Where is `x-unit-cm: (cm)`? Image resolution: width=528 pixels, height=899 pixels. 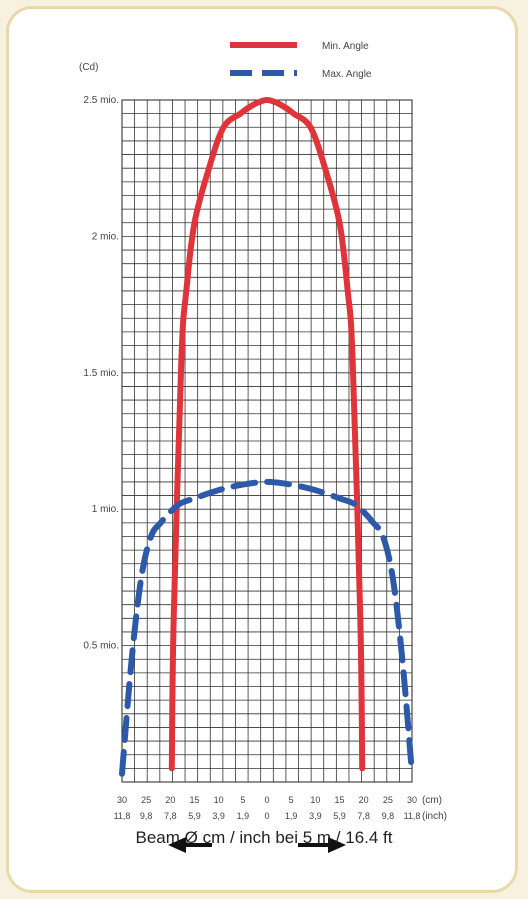 x-unit-cm: (cm) is located at coordinates (432, 800).